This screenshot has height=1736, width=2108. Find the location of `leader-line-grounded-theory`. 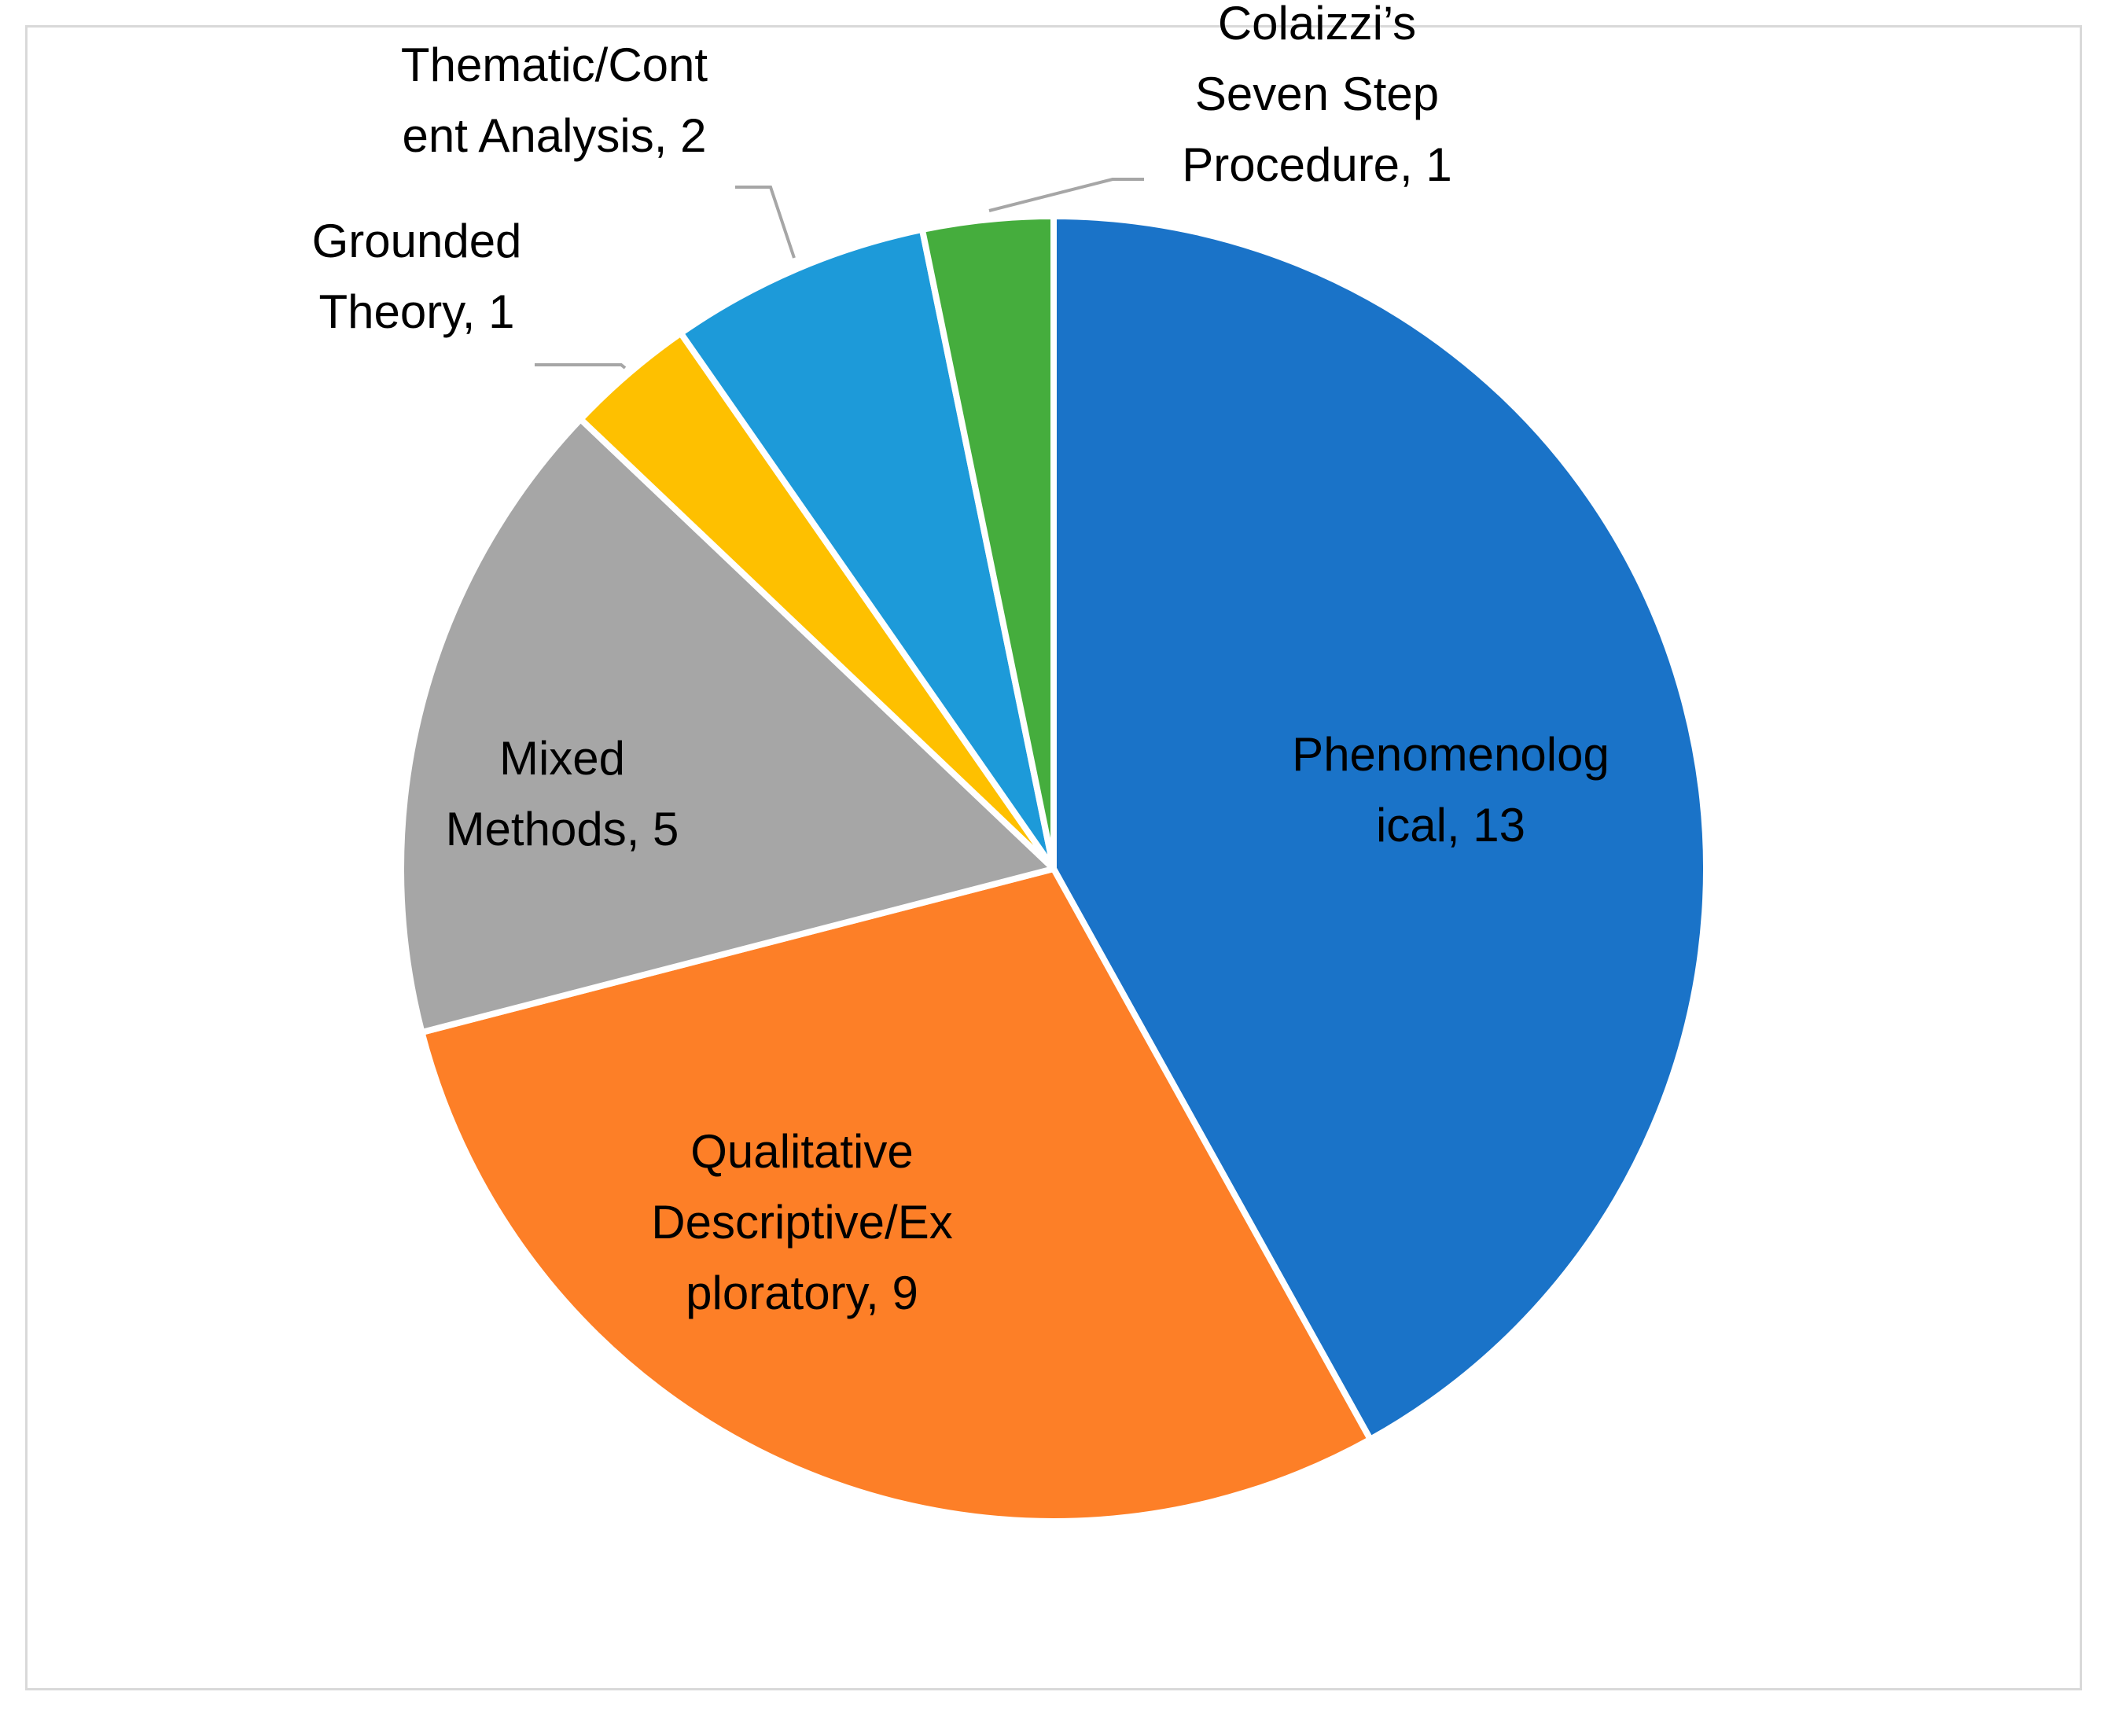

leader-line-grounded-theory is located at coordinates (581, 366).